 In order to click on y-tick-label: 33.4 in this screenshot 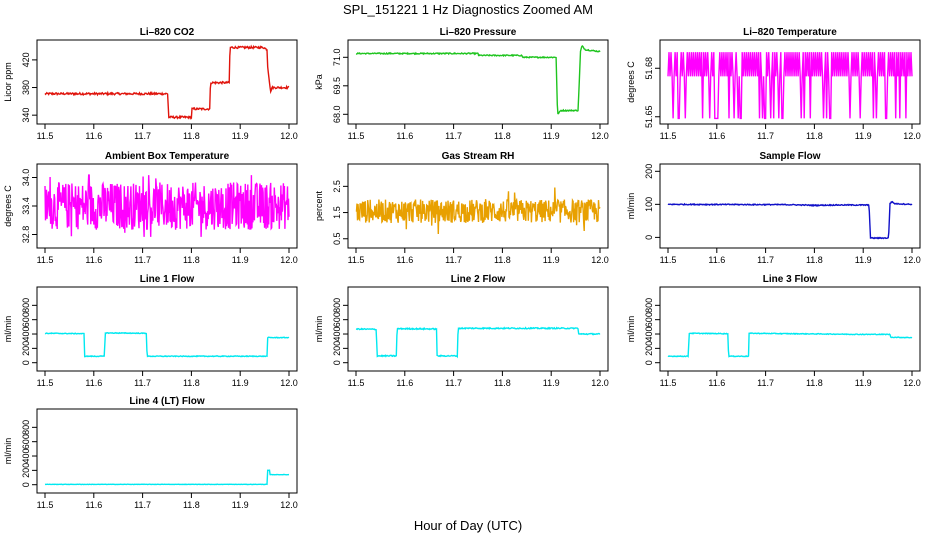, I will do `click(26, 206)`.